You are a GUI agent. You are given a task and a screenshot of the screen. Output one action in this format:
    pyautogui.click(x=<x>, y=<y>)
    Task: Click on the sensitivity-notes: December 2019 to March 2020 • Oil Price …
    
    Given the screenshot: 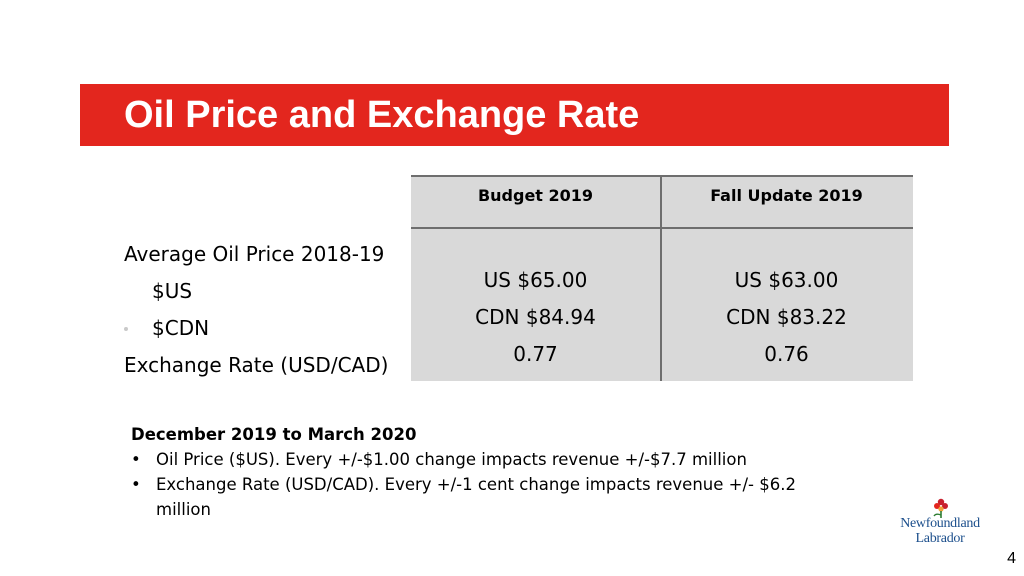 What is the action you would take?
    pyautogui.click(x=483, y=472)
    